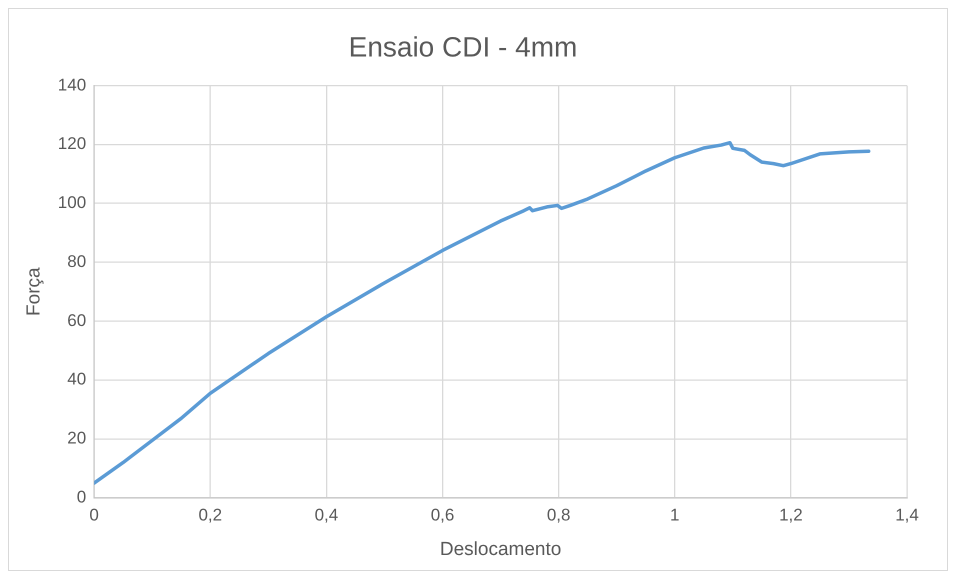 The width and height of the screenshot is (956, 579). What do you see at coordinates (72, 202) in the screenshot?
I see `y-tick-label: 100` at bounding box center [72, 202].